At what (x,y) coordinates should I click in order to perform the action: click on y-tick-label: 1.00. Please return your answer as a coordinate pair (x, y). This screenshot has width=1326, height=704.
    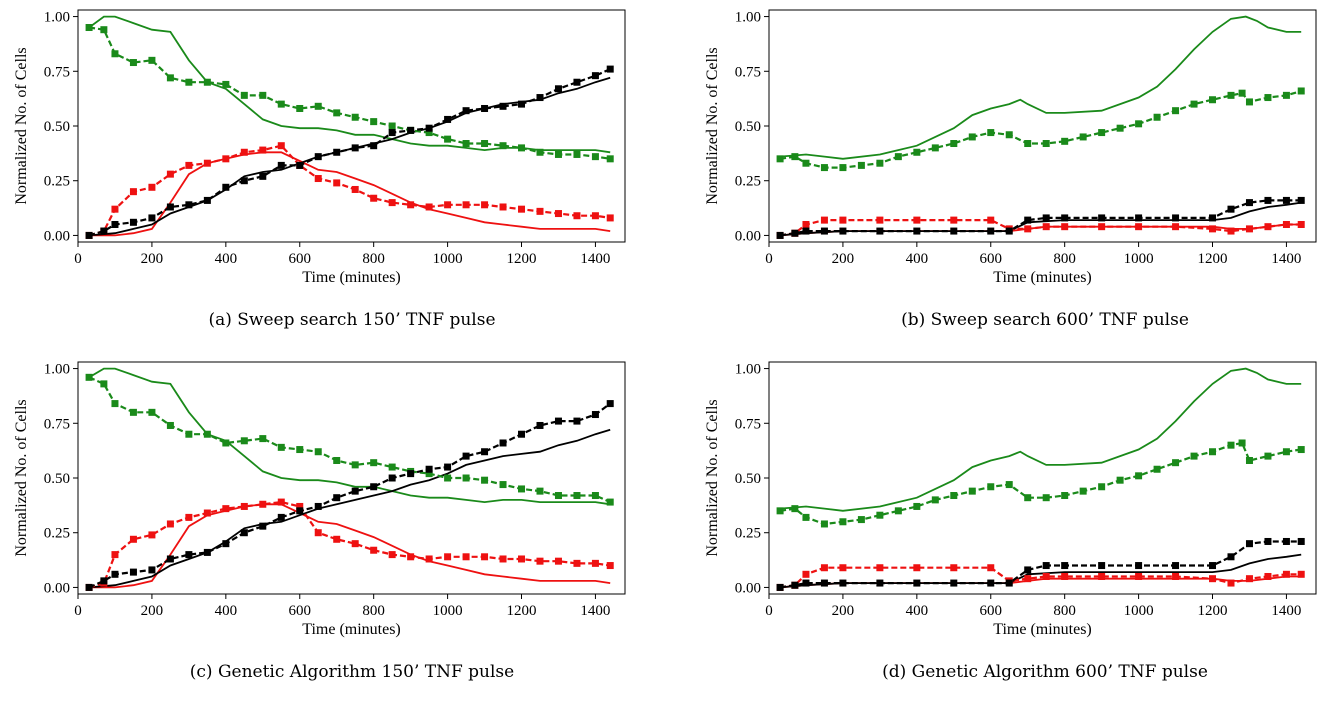
    Looking at the image, I should click on (57, 18).